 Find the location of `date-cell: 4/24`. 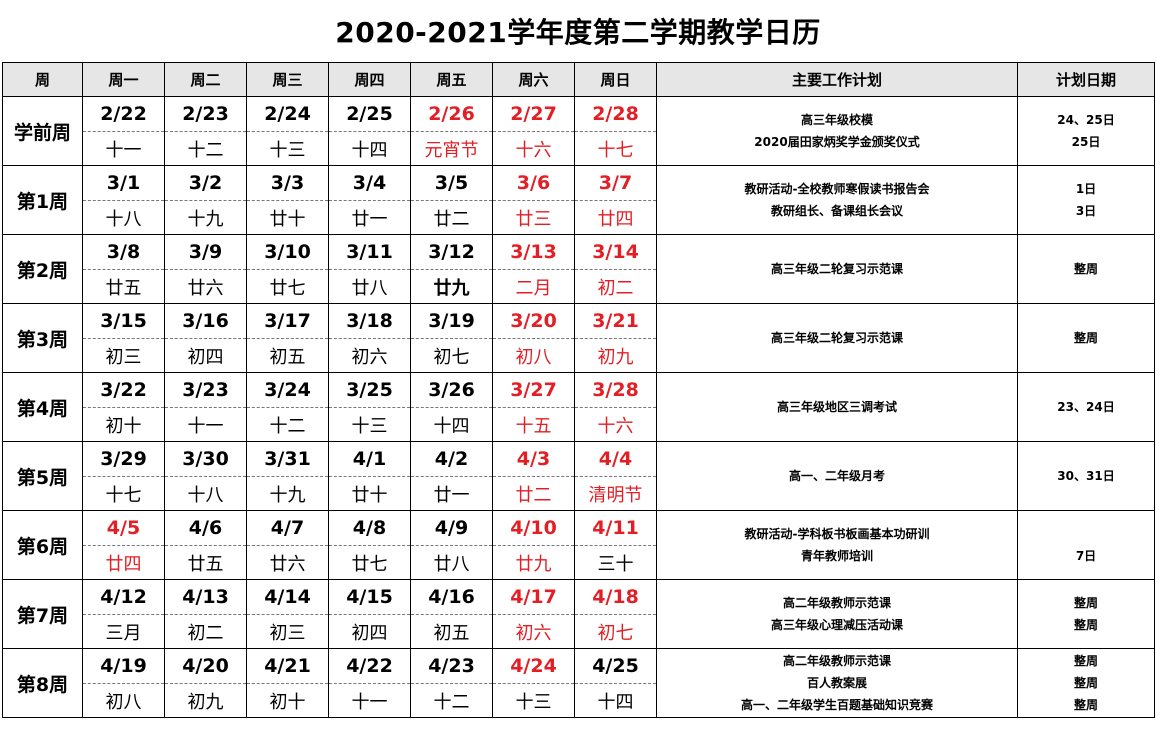

date-cell: 4/24 is located at coordinates (533, 666).